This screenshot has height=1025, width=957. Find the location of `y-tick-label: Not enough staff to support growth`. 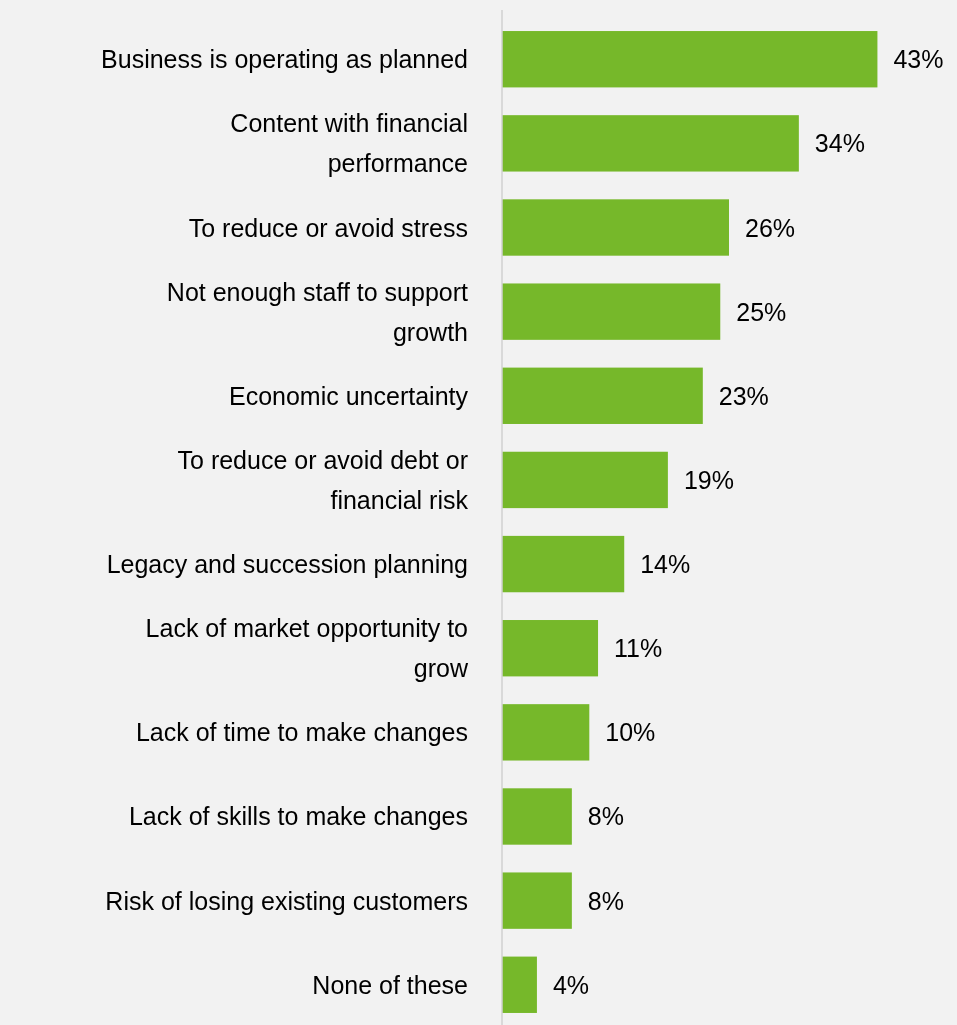

y-tick-label: Not enough staff to support growth is located at coordinates (317, 311).